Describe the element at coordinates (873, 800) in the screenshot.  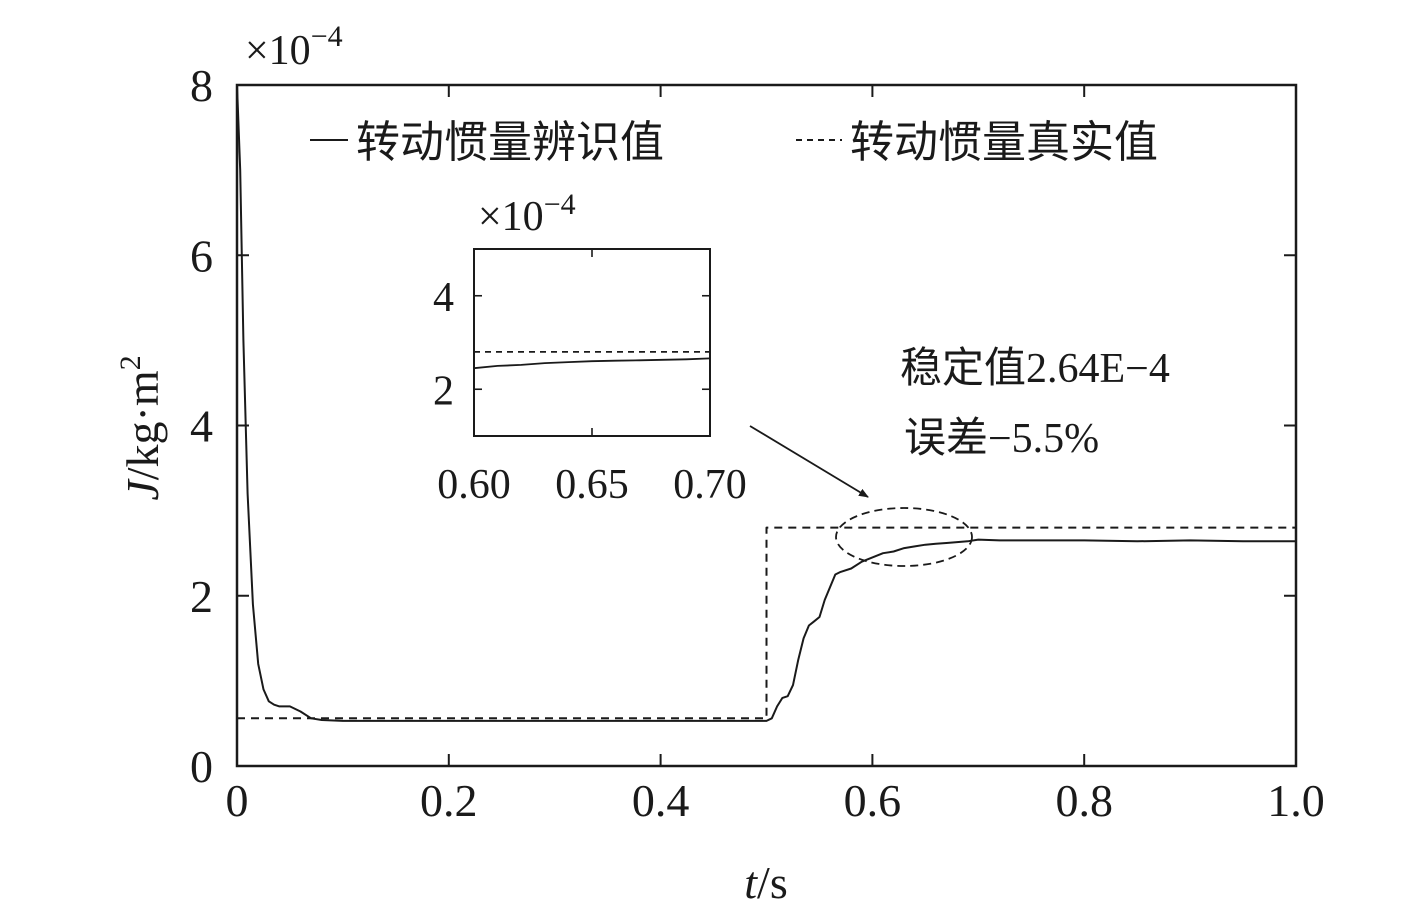
I see `x-tick-label: 0.6` at that location.